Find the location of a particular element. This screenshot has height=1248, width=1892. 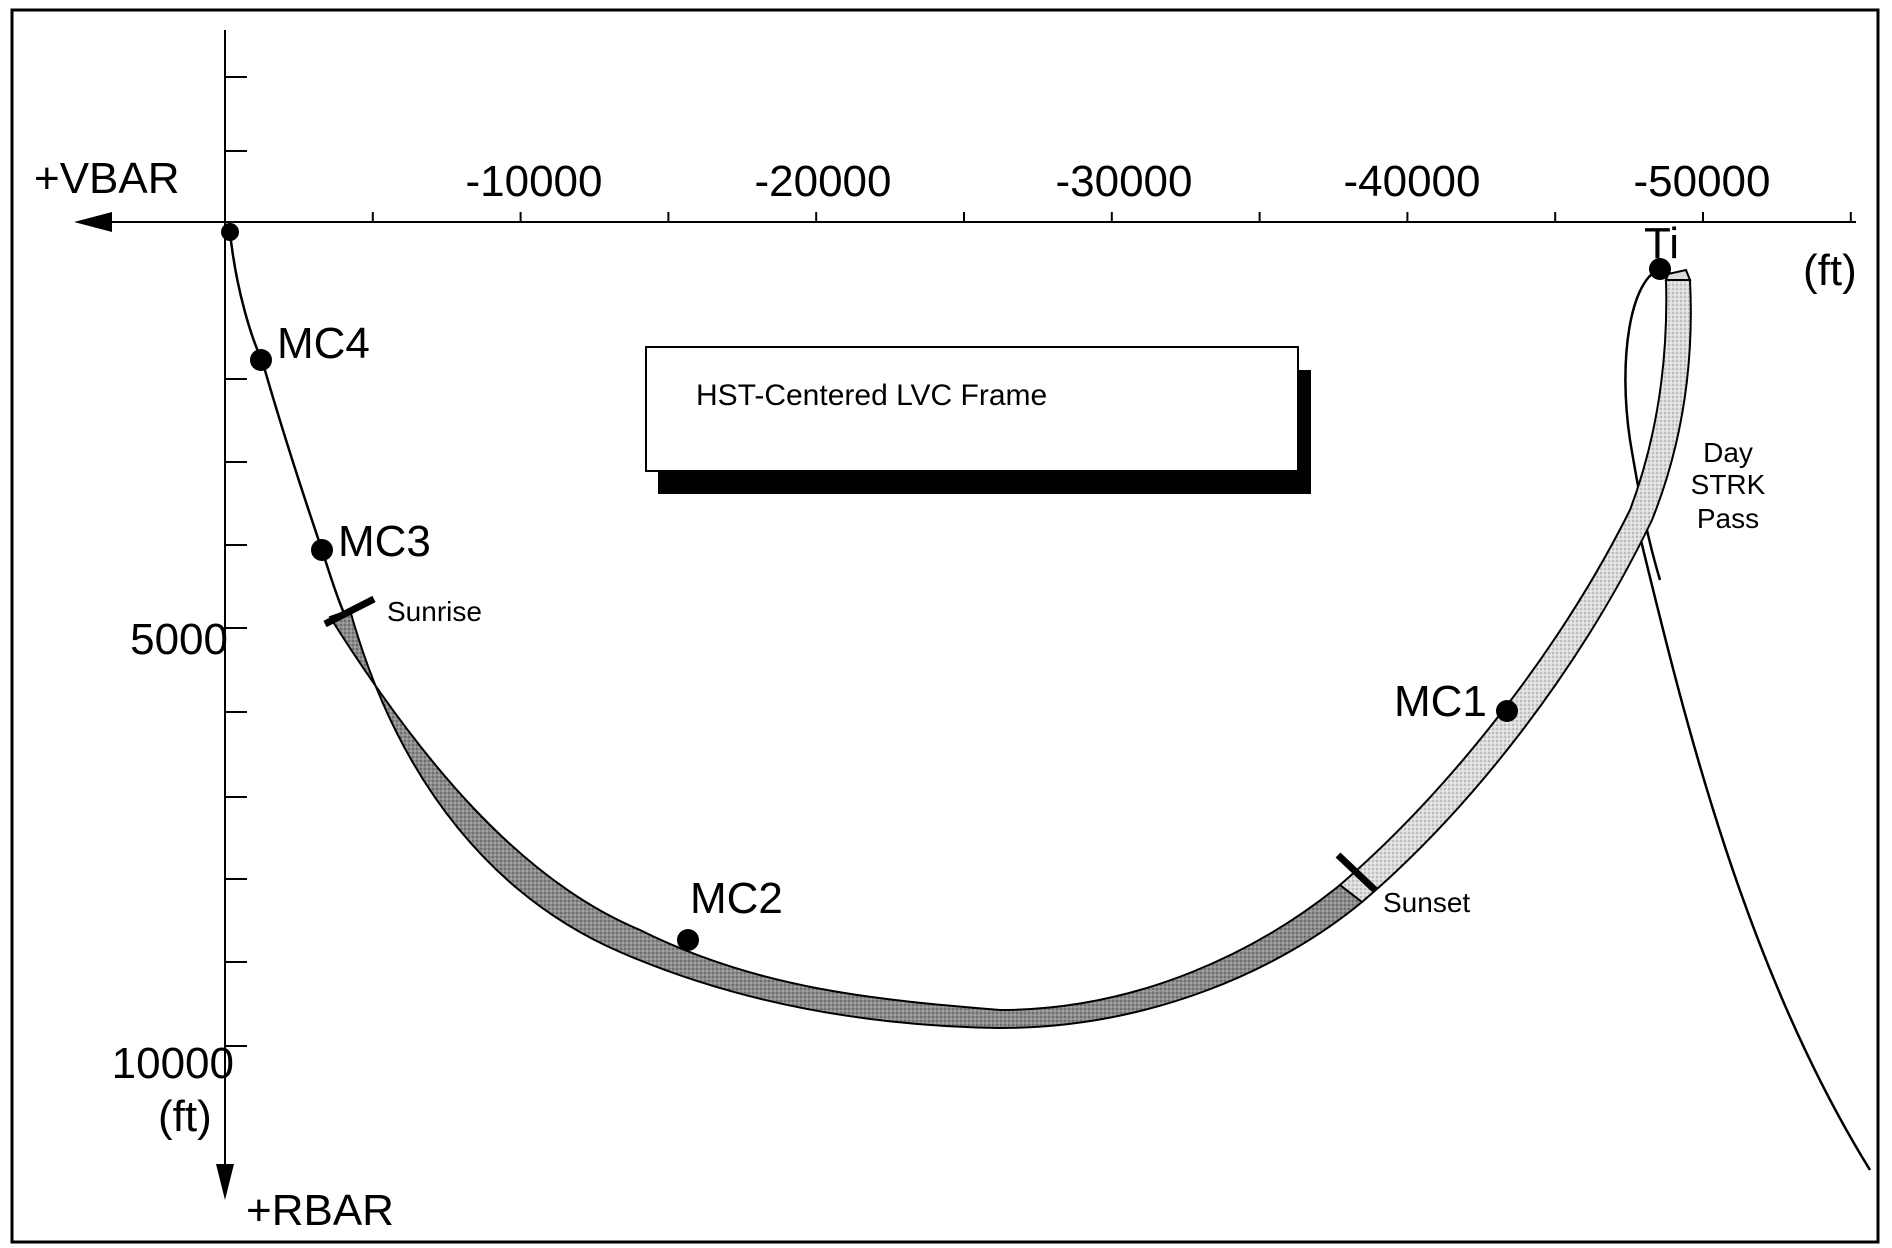

mc4-point is located at coordinates (261, 360).